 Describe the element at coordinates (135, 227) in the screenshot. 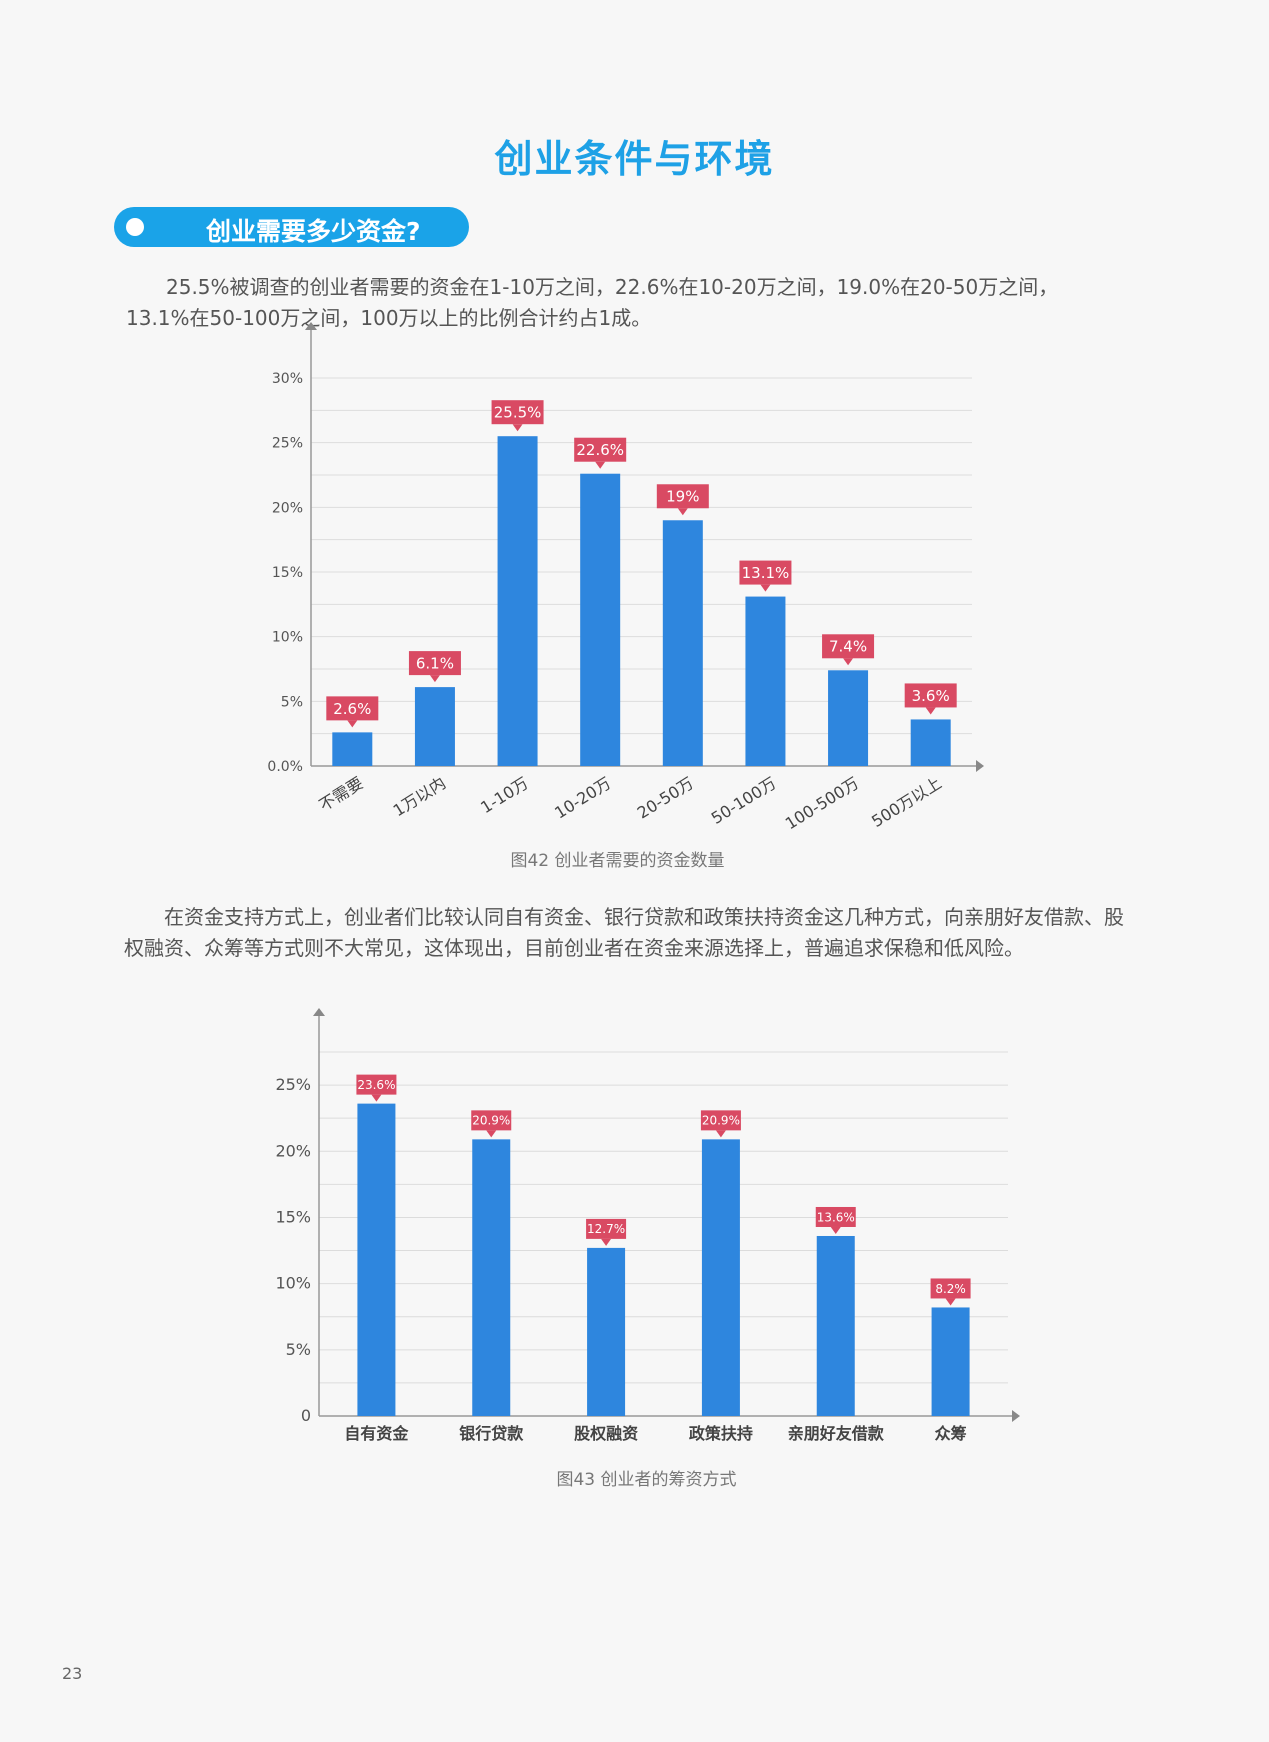

I see `bullet-icon` at that location.